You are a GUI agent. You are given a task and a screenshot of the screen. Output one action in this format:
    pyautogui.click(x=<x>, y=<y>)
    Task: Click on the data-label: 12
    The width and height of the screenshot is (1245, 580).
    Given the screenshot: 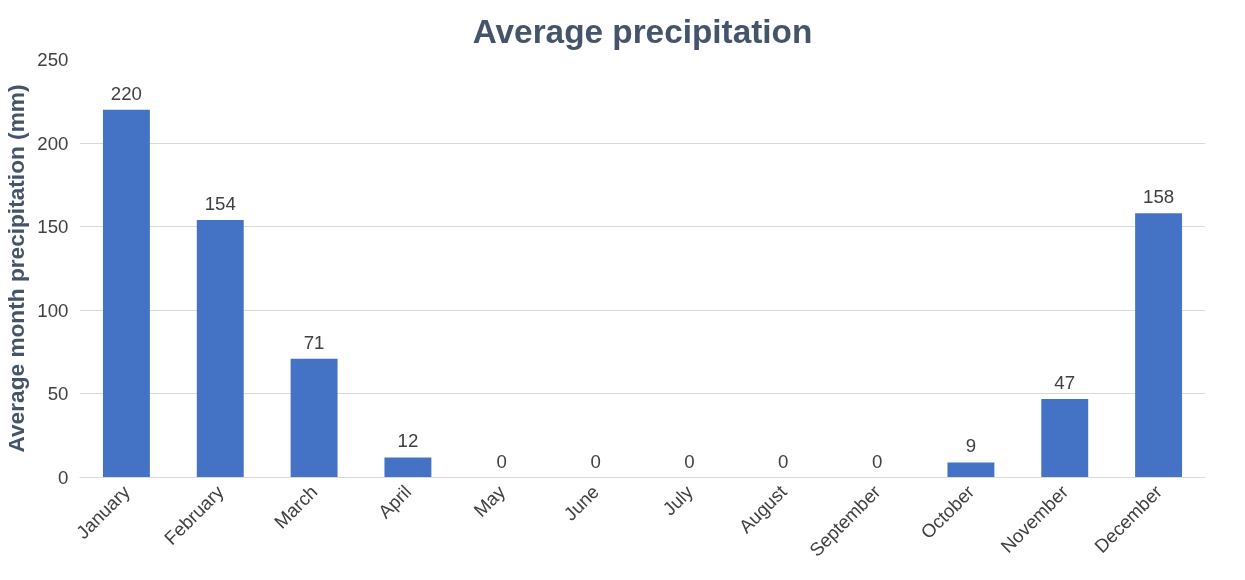 What is the action you would take?
    pyautogui.click(x=408, y=441)
    